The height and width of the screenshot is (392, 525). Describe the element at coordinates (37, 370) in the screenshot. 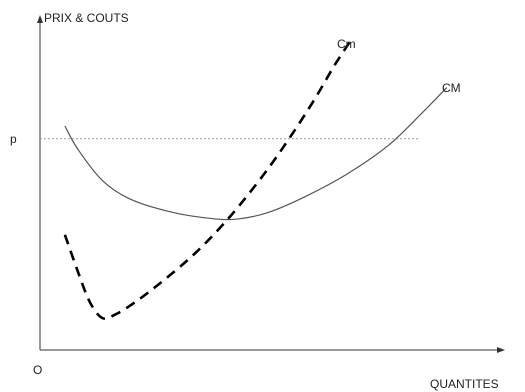

I see `origin-label: O` at that location.